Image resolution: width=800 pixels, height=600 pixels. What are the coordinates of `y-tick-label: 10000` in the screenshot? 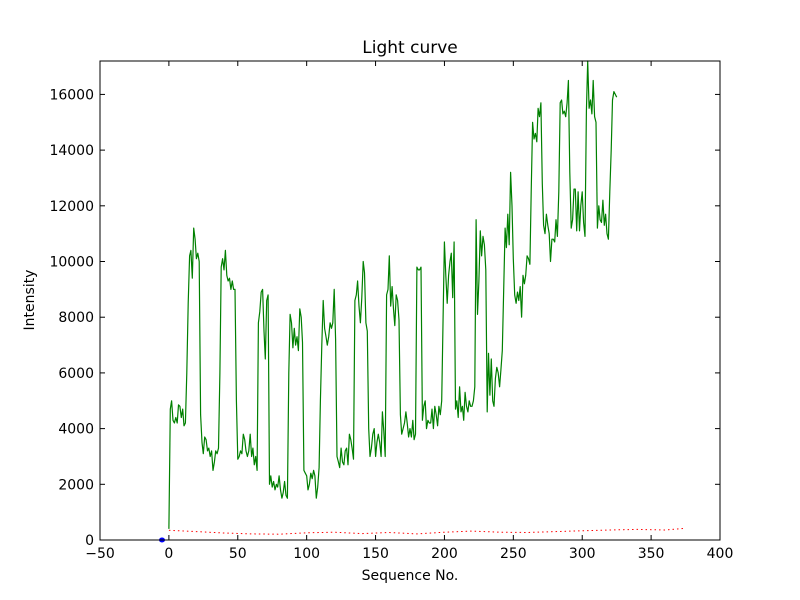 It's located at (71, 263).